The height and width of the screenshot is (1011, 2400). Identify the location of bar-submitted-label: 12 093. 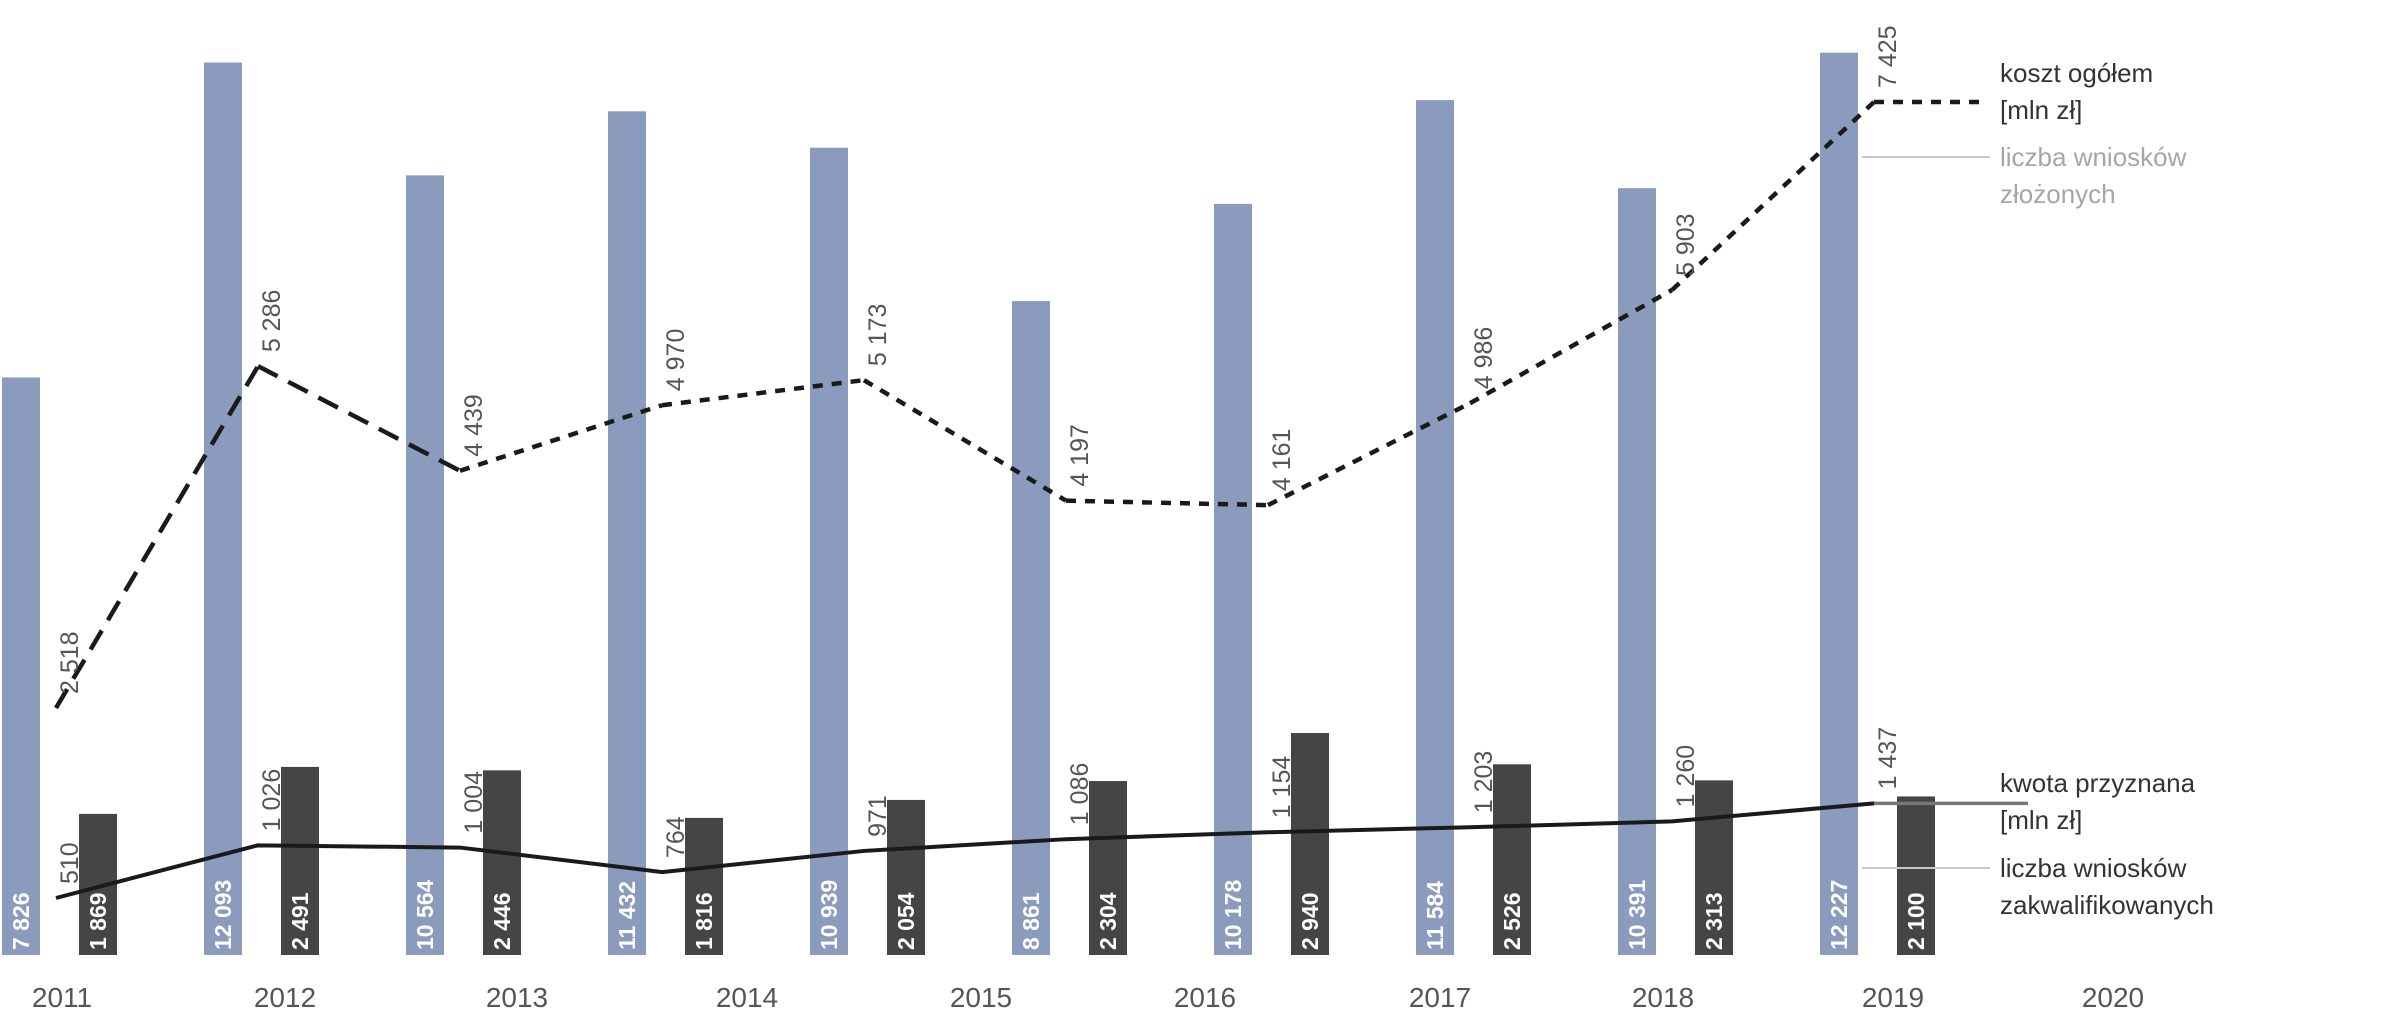
(223, 915).